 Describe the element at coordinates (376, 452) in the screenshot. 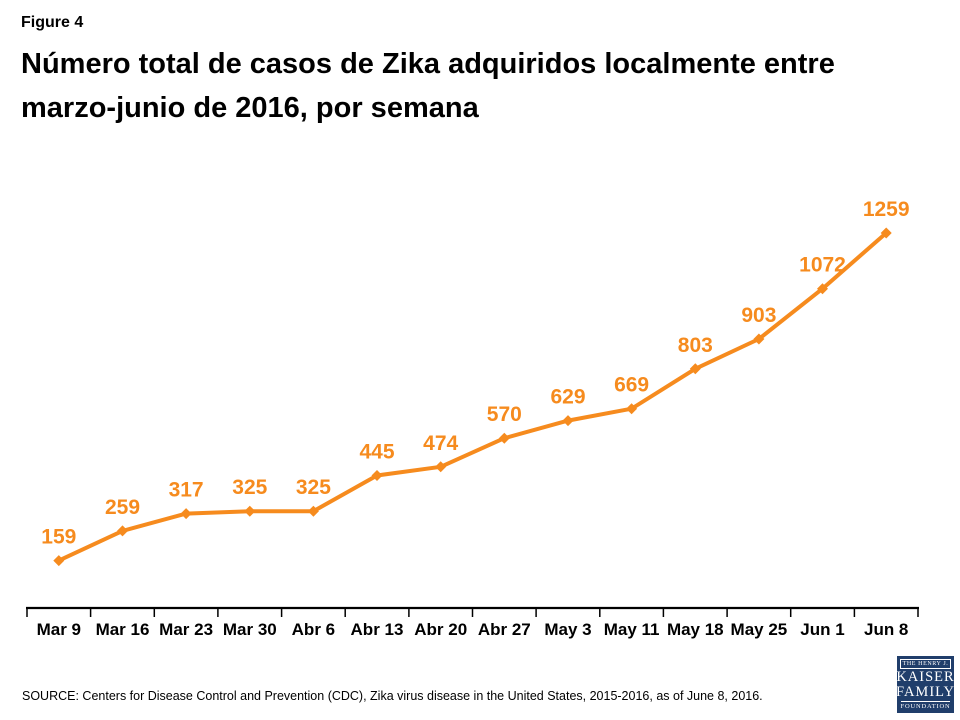

I see `data-label: 445` at that location.